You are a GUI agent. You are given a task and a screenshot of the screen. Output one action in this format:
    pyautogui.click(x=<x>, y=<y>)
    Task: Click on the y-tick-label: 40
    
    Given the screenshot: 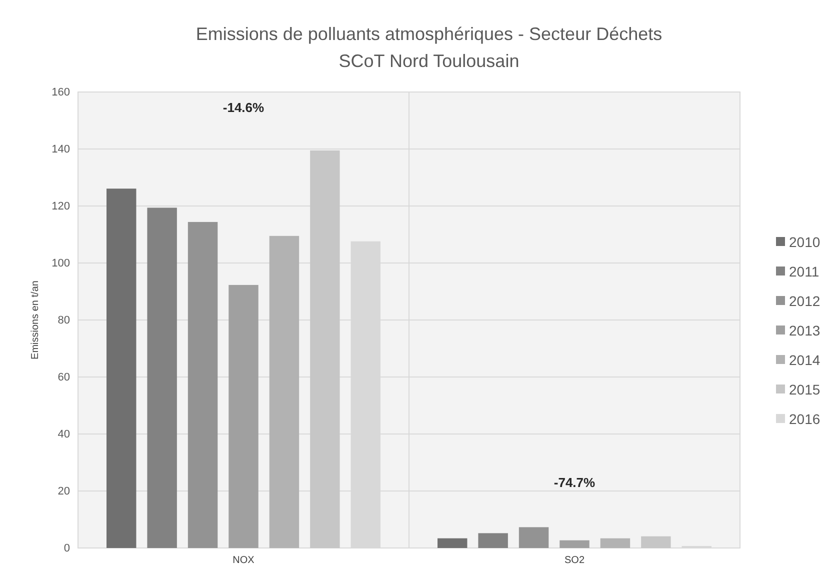 What is the action you would take?
    pyautogui.click(x=64, y=434)
    